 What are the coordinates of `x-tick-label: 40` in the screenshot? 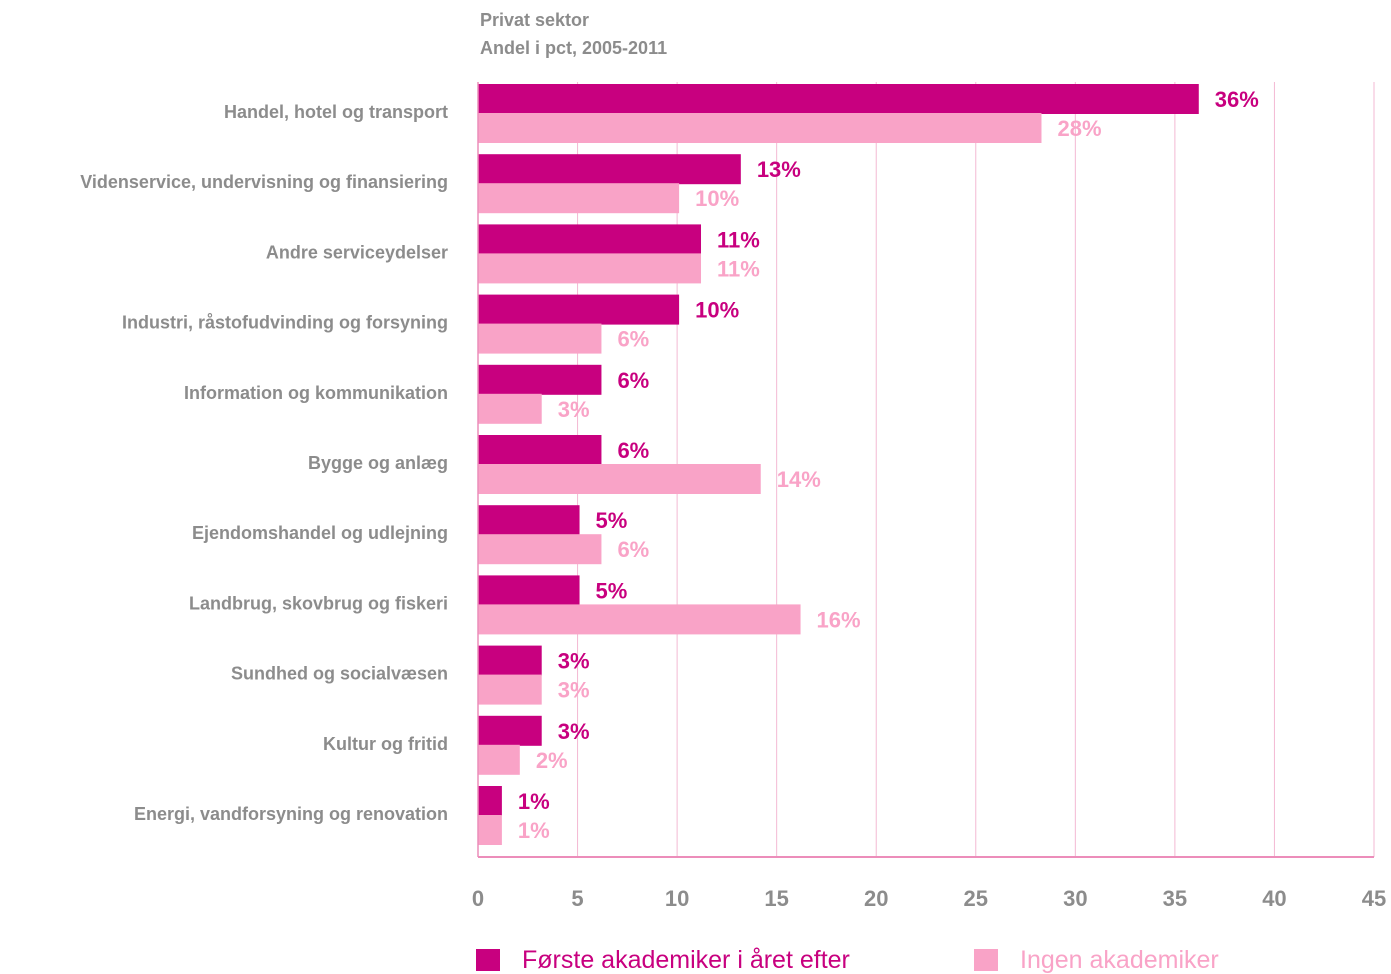 It's located at (1274, 898).